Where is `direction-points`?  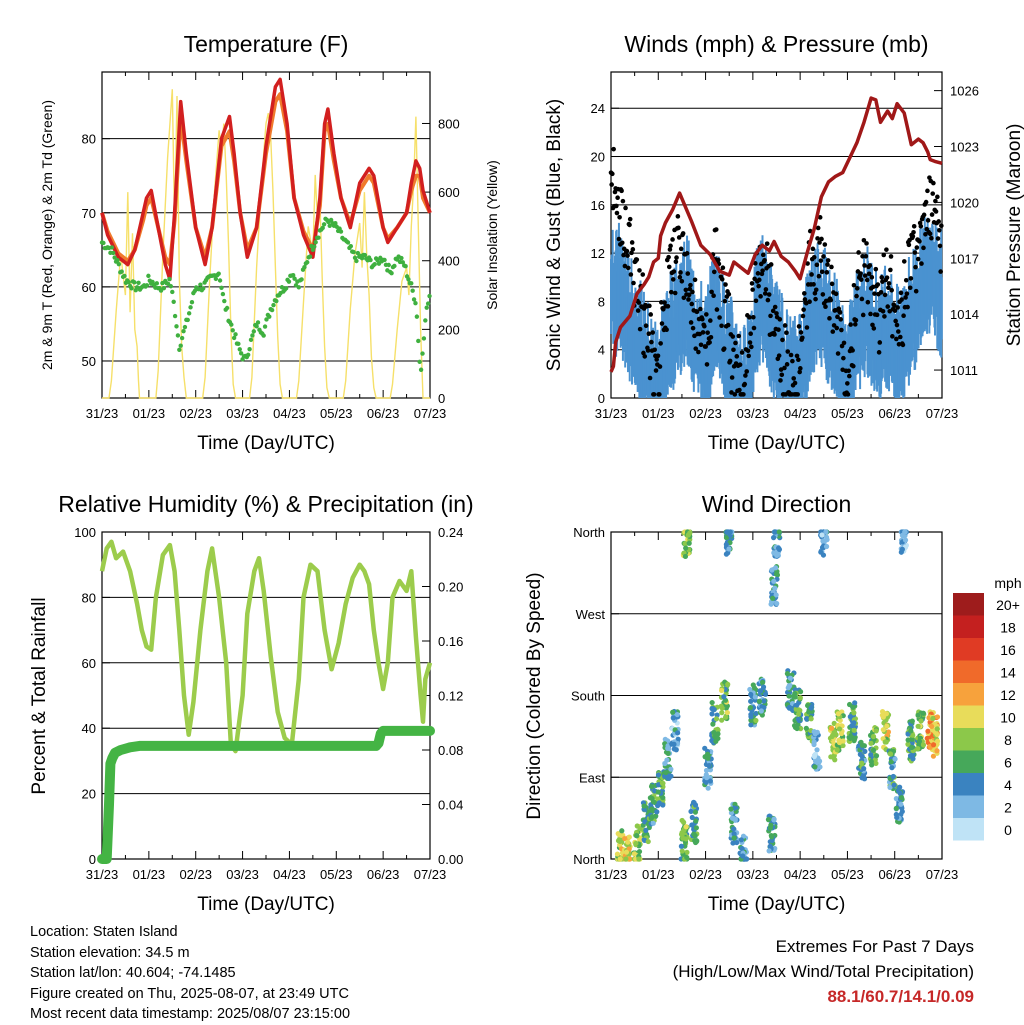
direction-points is located at coordinates (777, 695).